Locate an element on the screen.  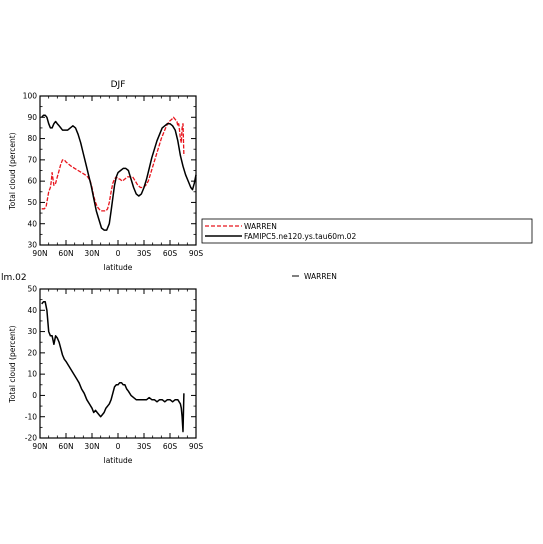
top-plot-frame is located at coordinates (118, 170).